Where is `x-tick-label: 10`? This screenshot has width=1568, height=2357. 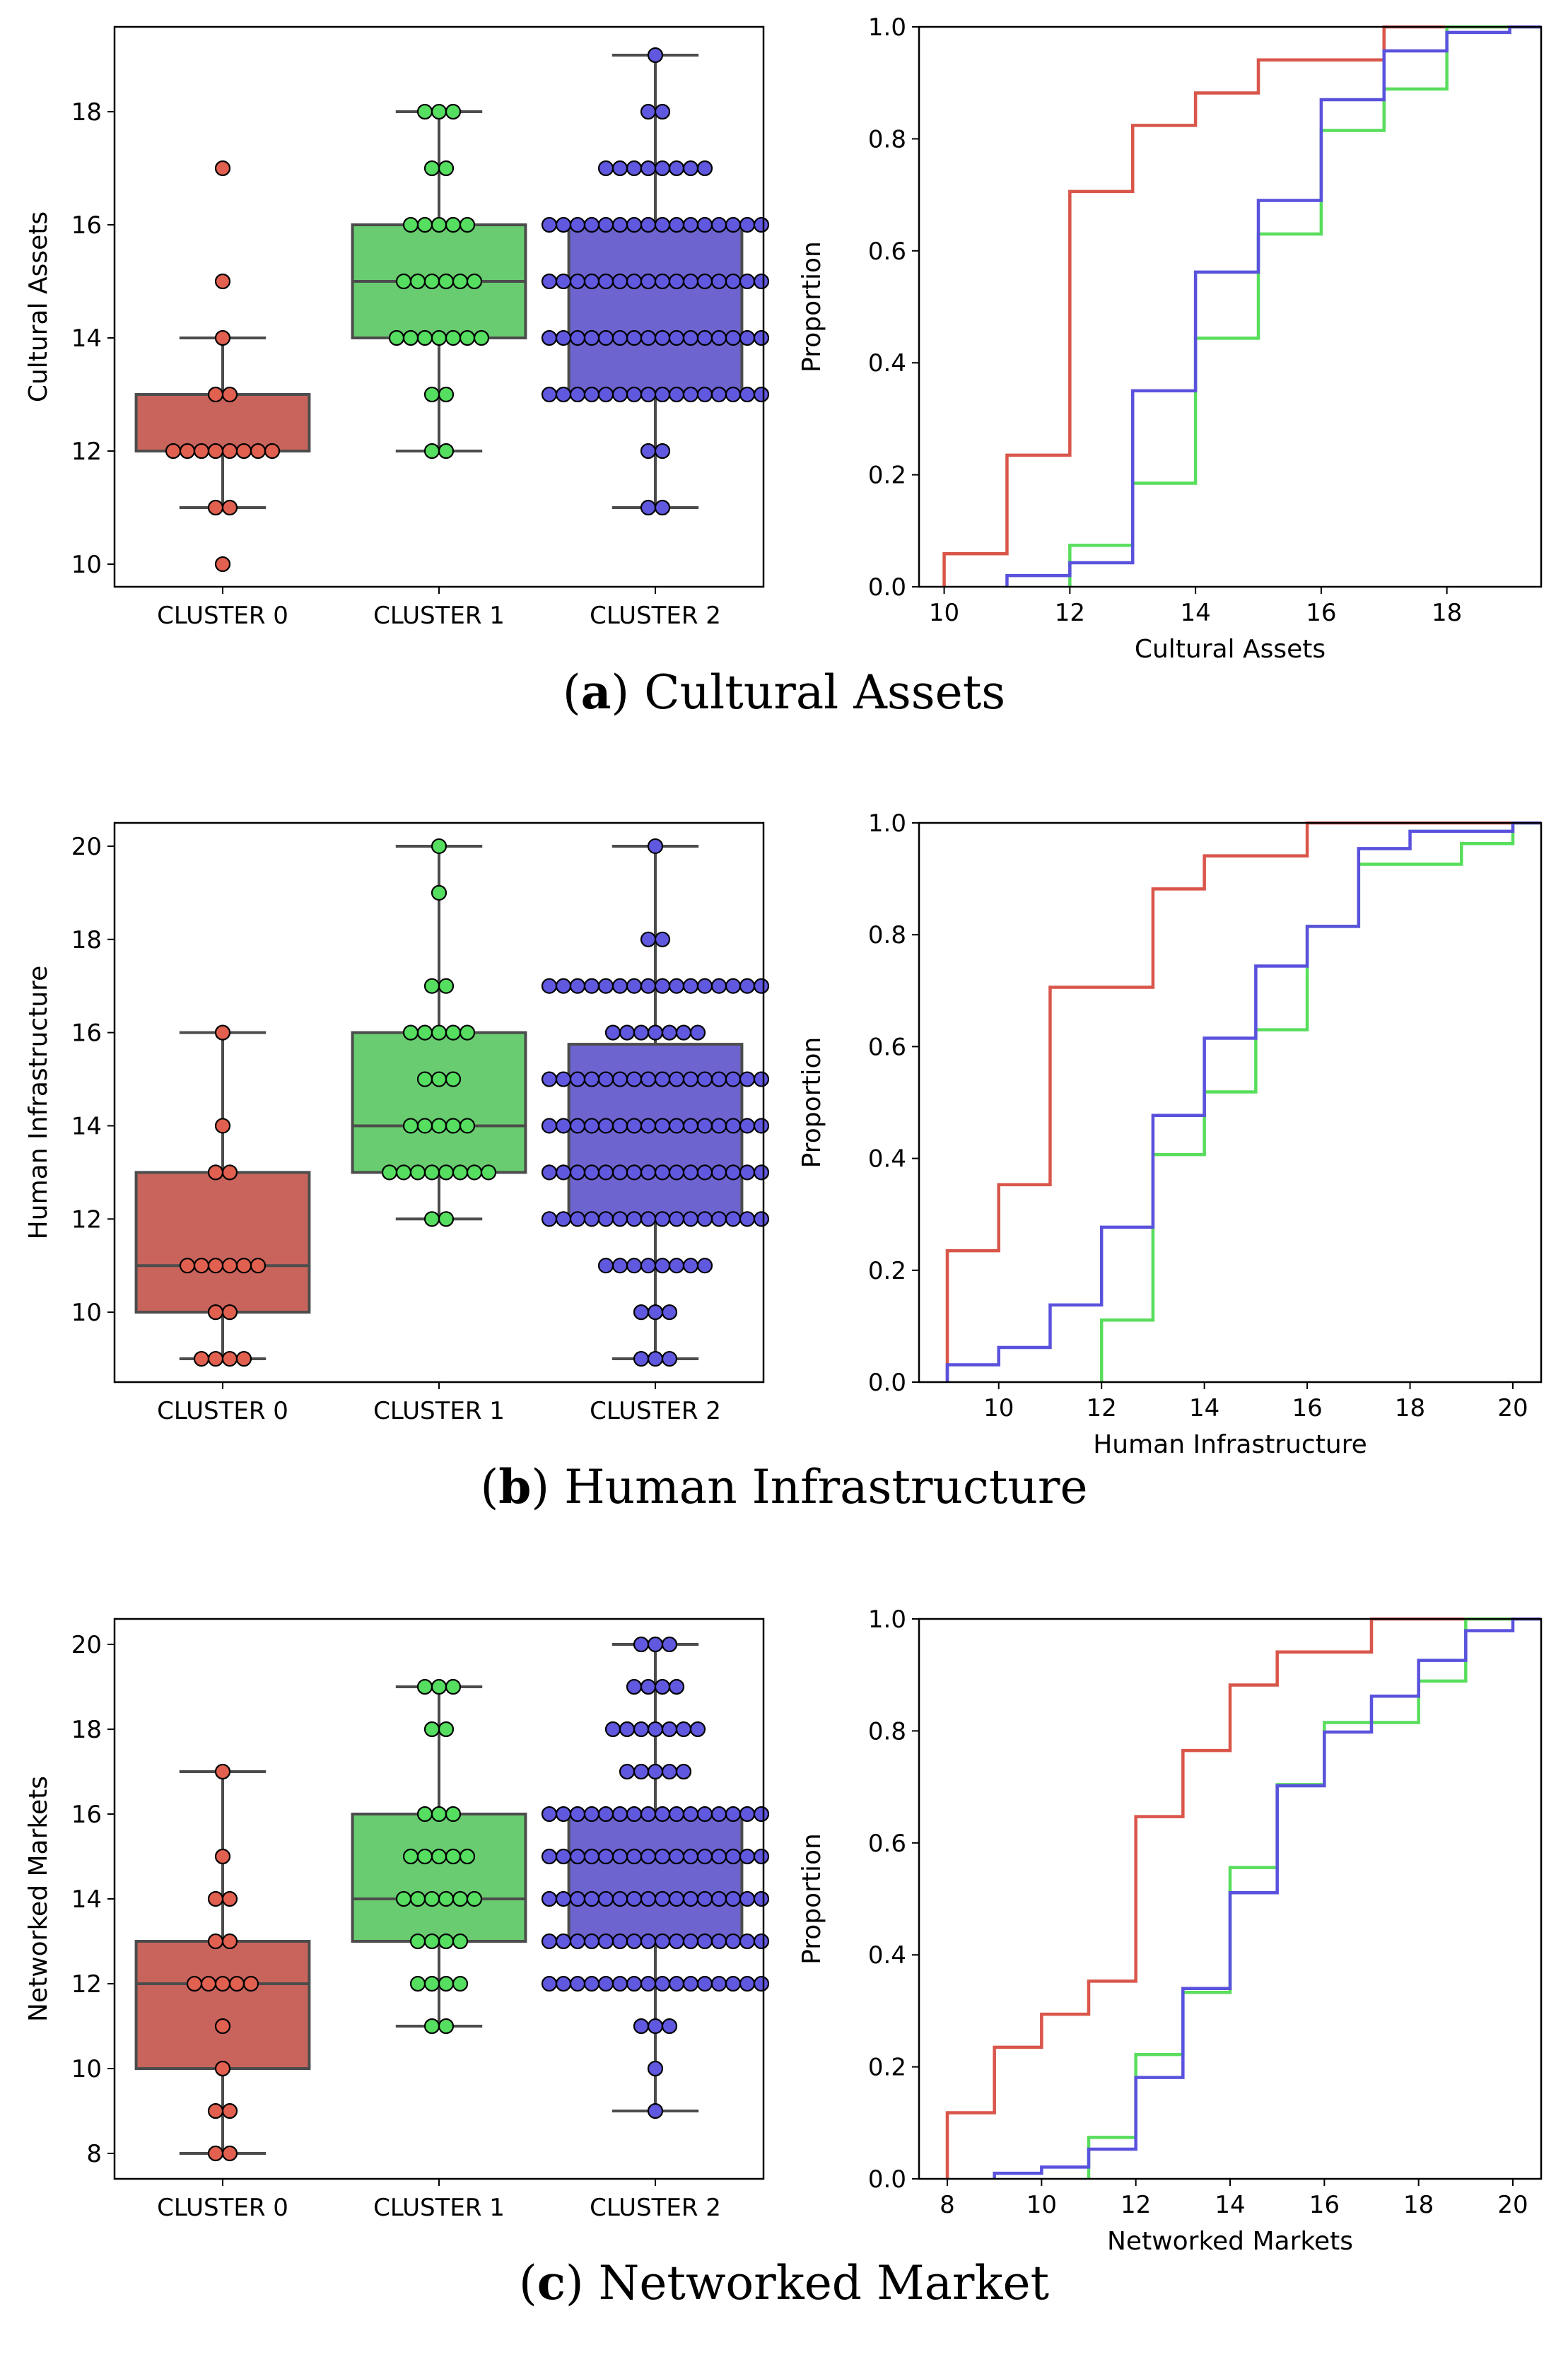 x-tick-label: 10 is located at coordinates (1041, 2205).